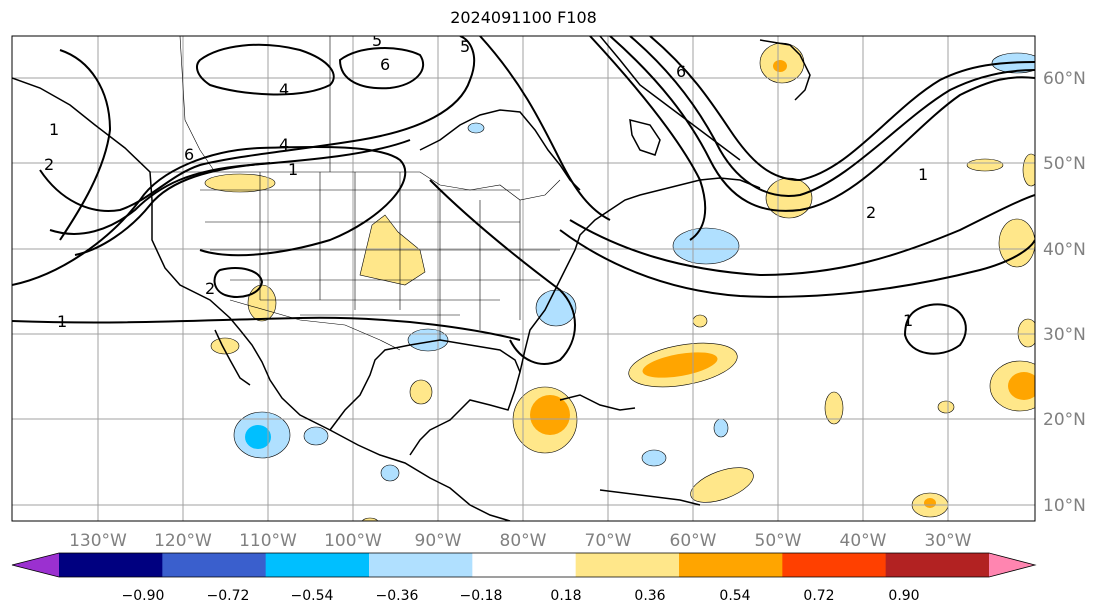 The width and height of the screenshot is (1105, 615). Describe the element at coordinates (523, 541) in the screenshot. I see `longitude-label: 80°W` at that location.